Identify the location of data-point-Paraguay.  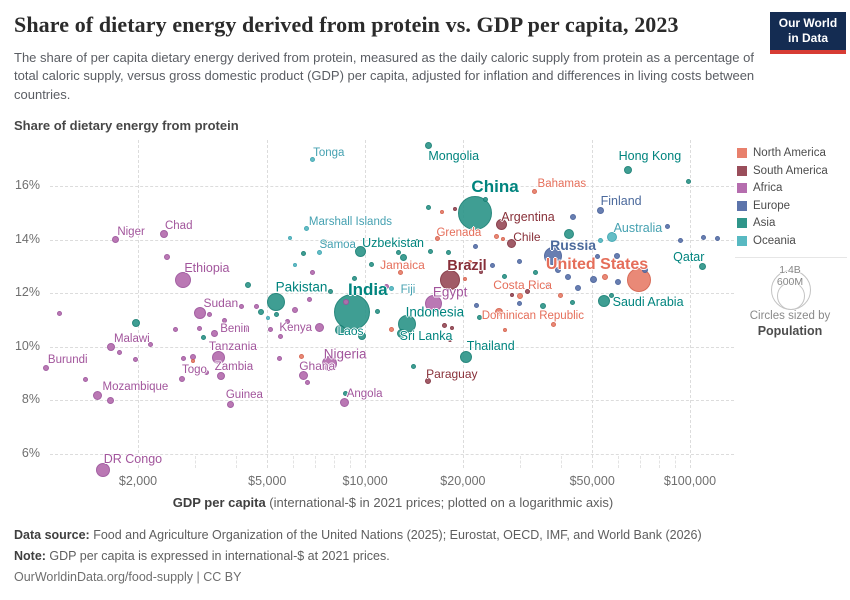
(427, 381).